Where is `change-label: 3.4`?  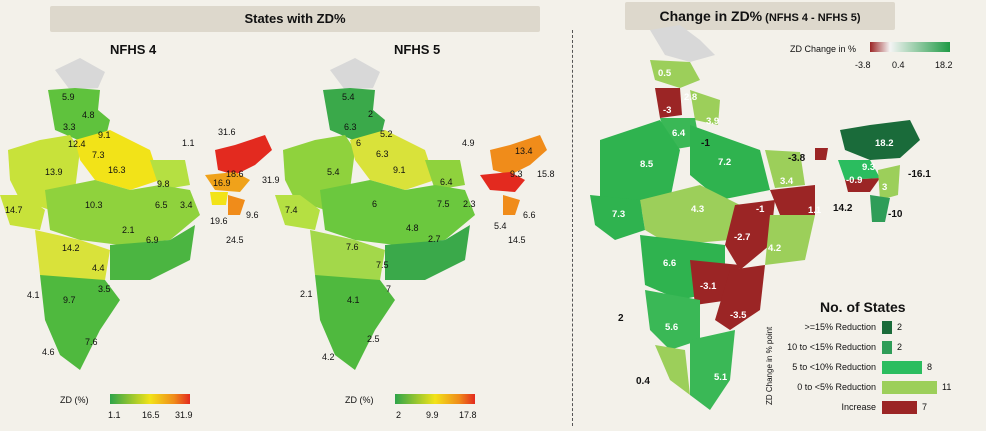
change-label: 3.4 is located at coordinates (787, 181).